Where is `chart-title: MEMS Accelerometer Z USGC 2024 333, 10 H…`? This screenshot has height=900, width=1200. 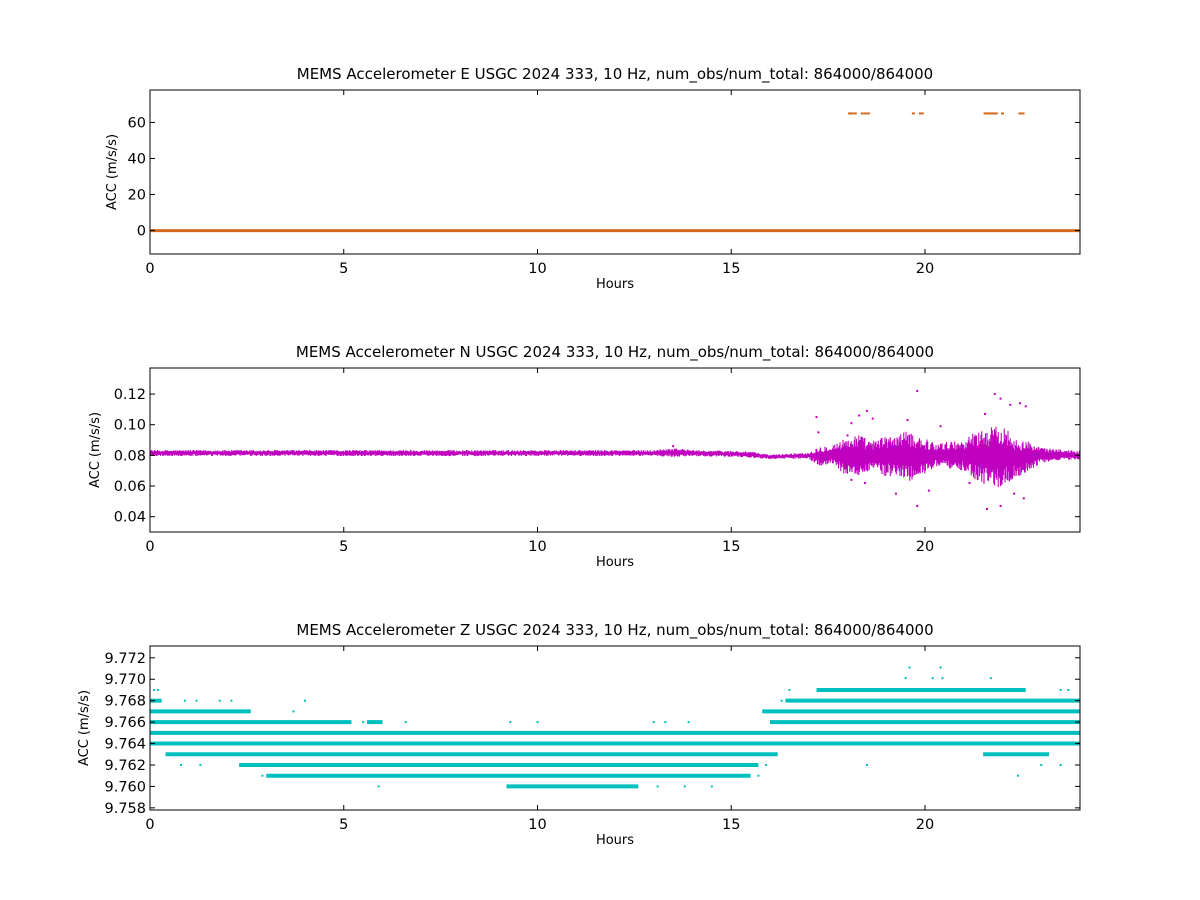 chart-title: MEMS Accelerometer Z USGC 2024 333, 10 H… is located at coordinates (614, 630).